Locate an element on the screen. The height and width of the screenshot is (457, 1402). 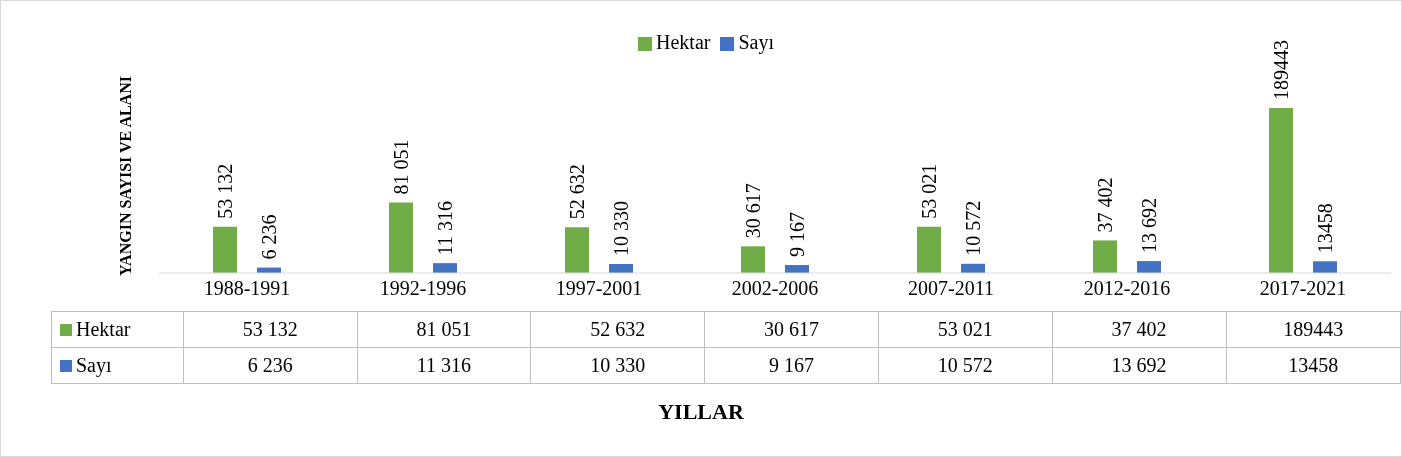
data-label: 10 572 is located at coordinates (965, 365).